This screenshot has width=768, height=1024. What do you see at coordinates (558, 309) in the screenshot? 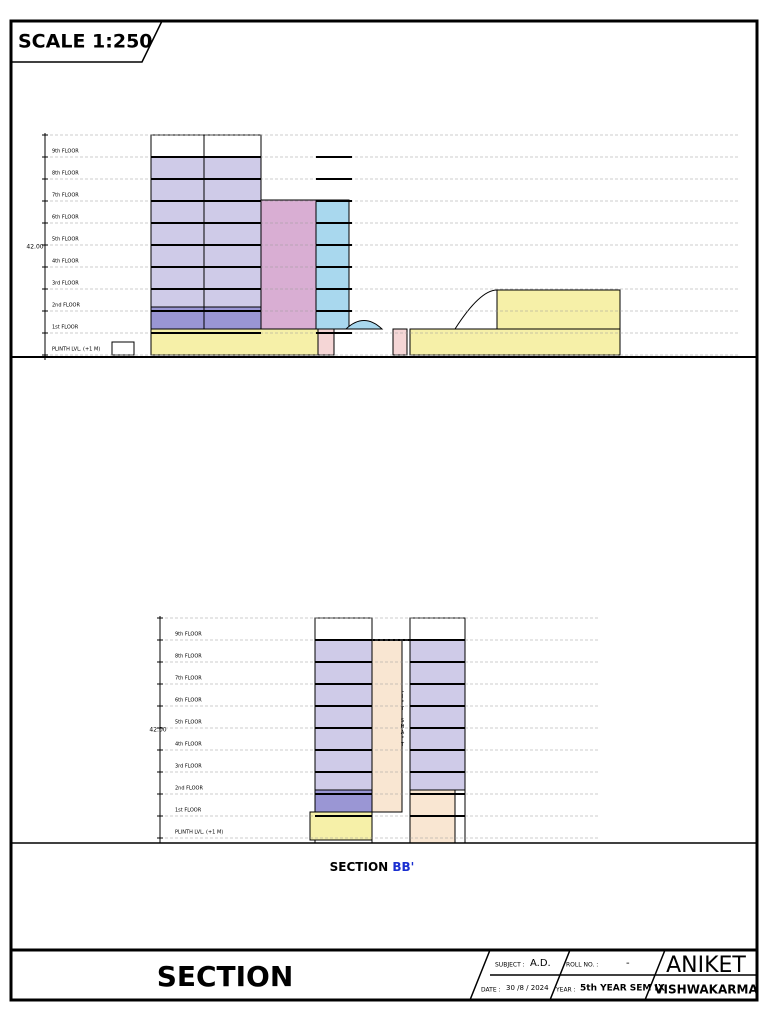
I see `right-block` at bounding box center [558, 309].